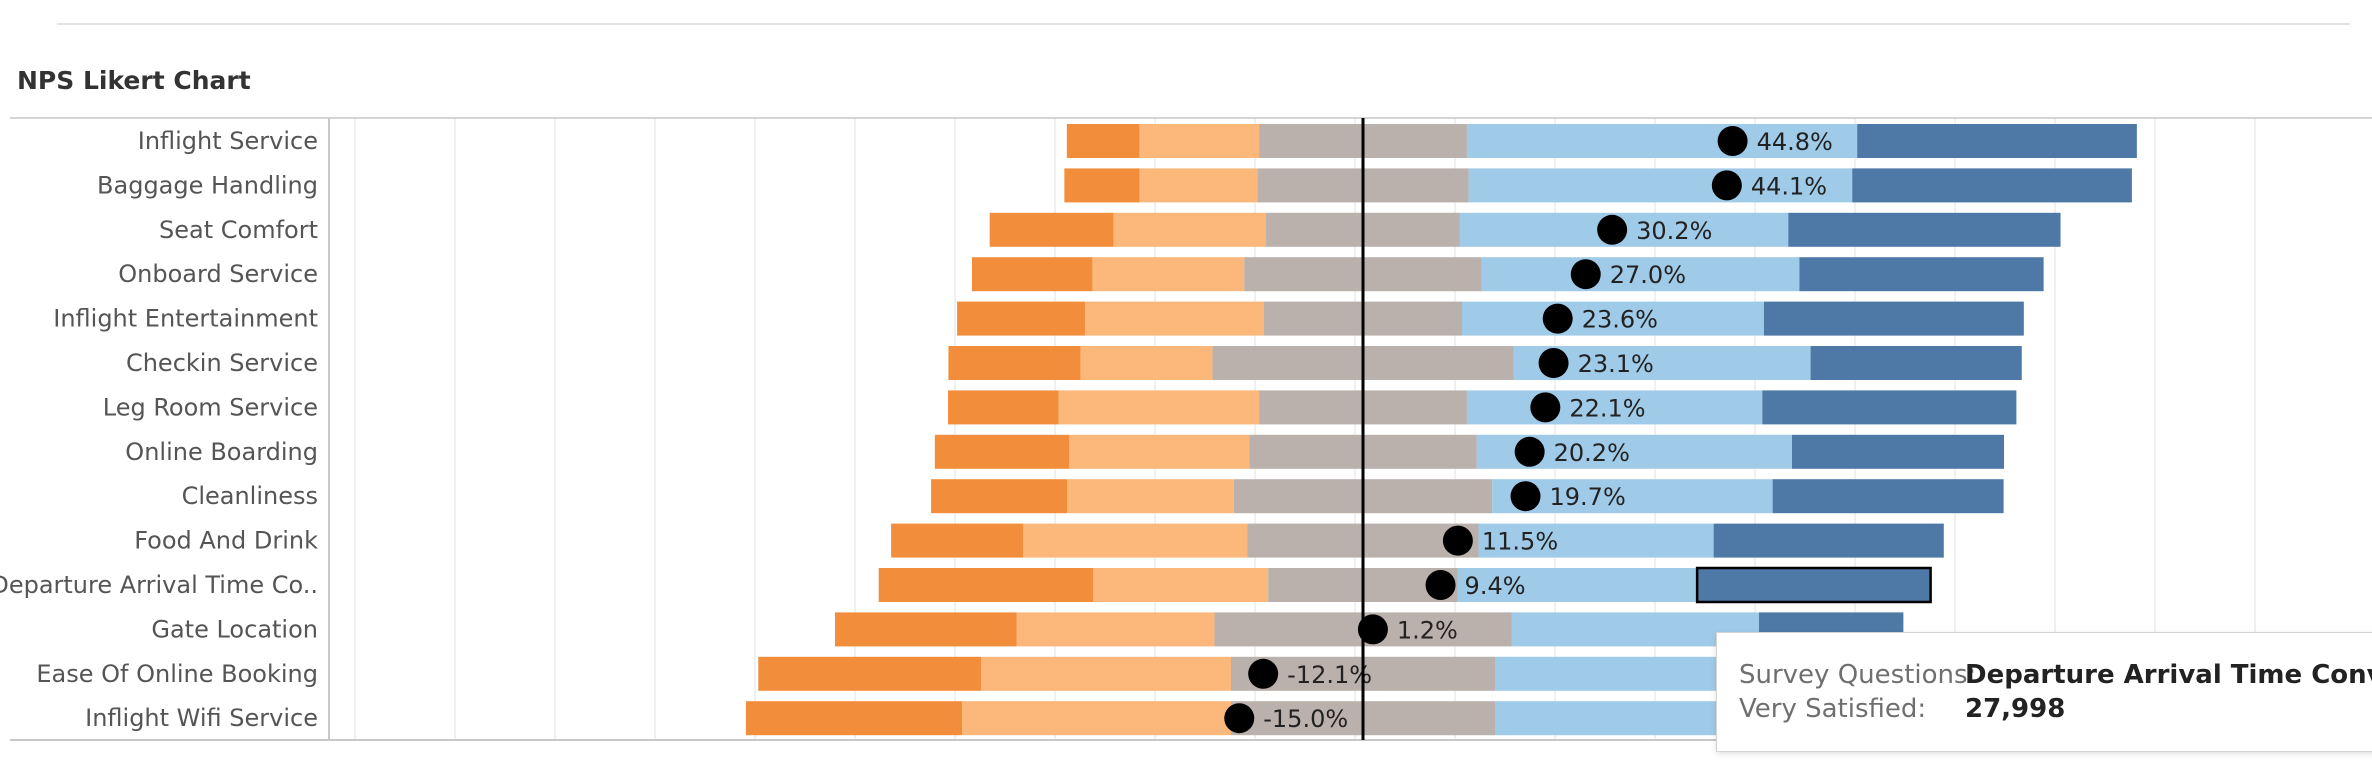  Describe the element at coordinates (1674, 231) in the screenshot. I see `nps-label: 30.2%` at that location.